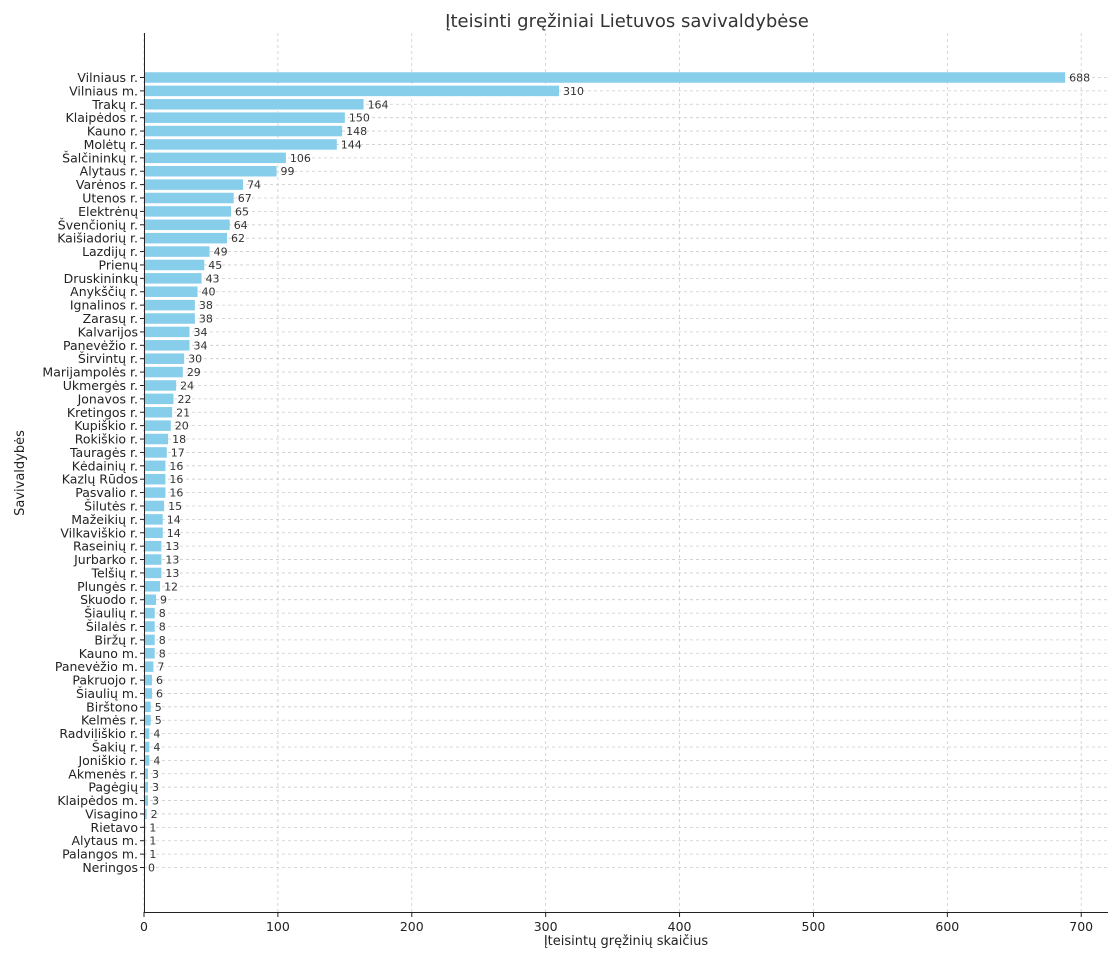  What do you see at coordinates (158, 720) in the screenshot?
I see `data-label: 5` at bounding box center [158, 720].